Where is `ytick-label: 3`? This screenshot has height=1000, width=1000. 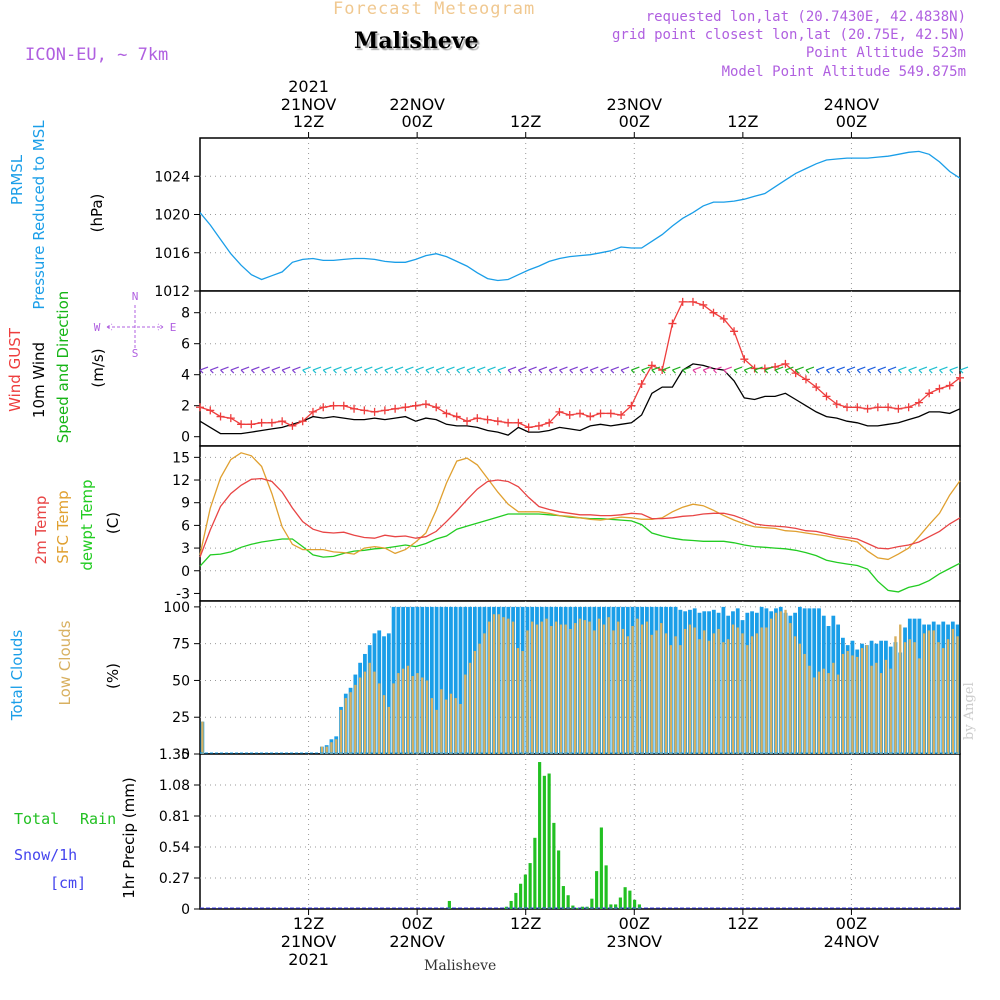 ytick-label: 3 is located at coordinates (185, 549).